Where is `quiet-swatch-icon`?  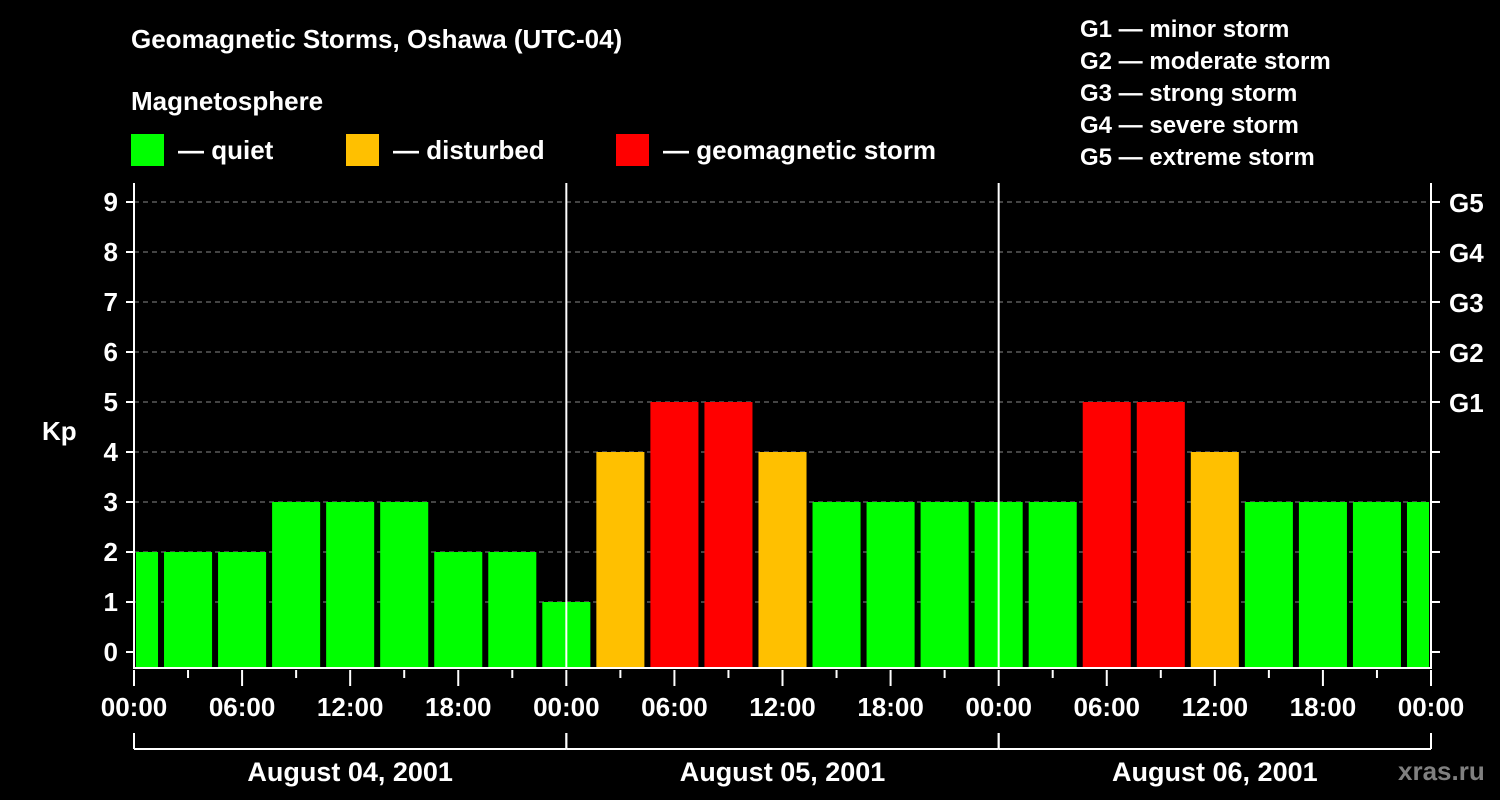 quiet-swatch-icon is located at coordinates (147, 150).